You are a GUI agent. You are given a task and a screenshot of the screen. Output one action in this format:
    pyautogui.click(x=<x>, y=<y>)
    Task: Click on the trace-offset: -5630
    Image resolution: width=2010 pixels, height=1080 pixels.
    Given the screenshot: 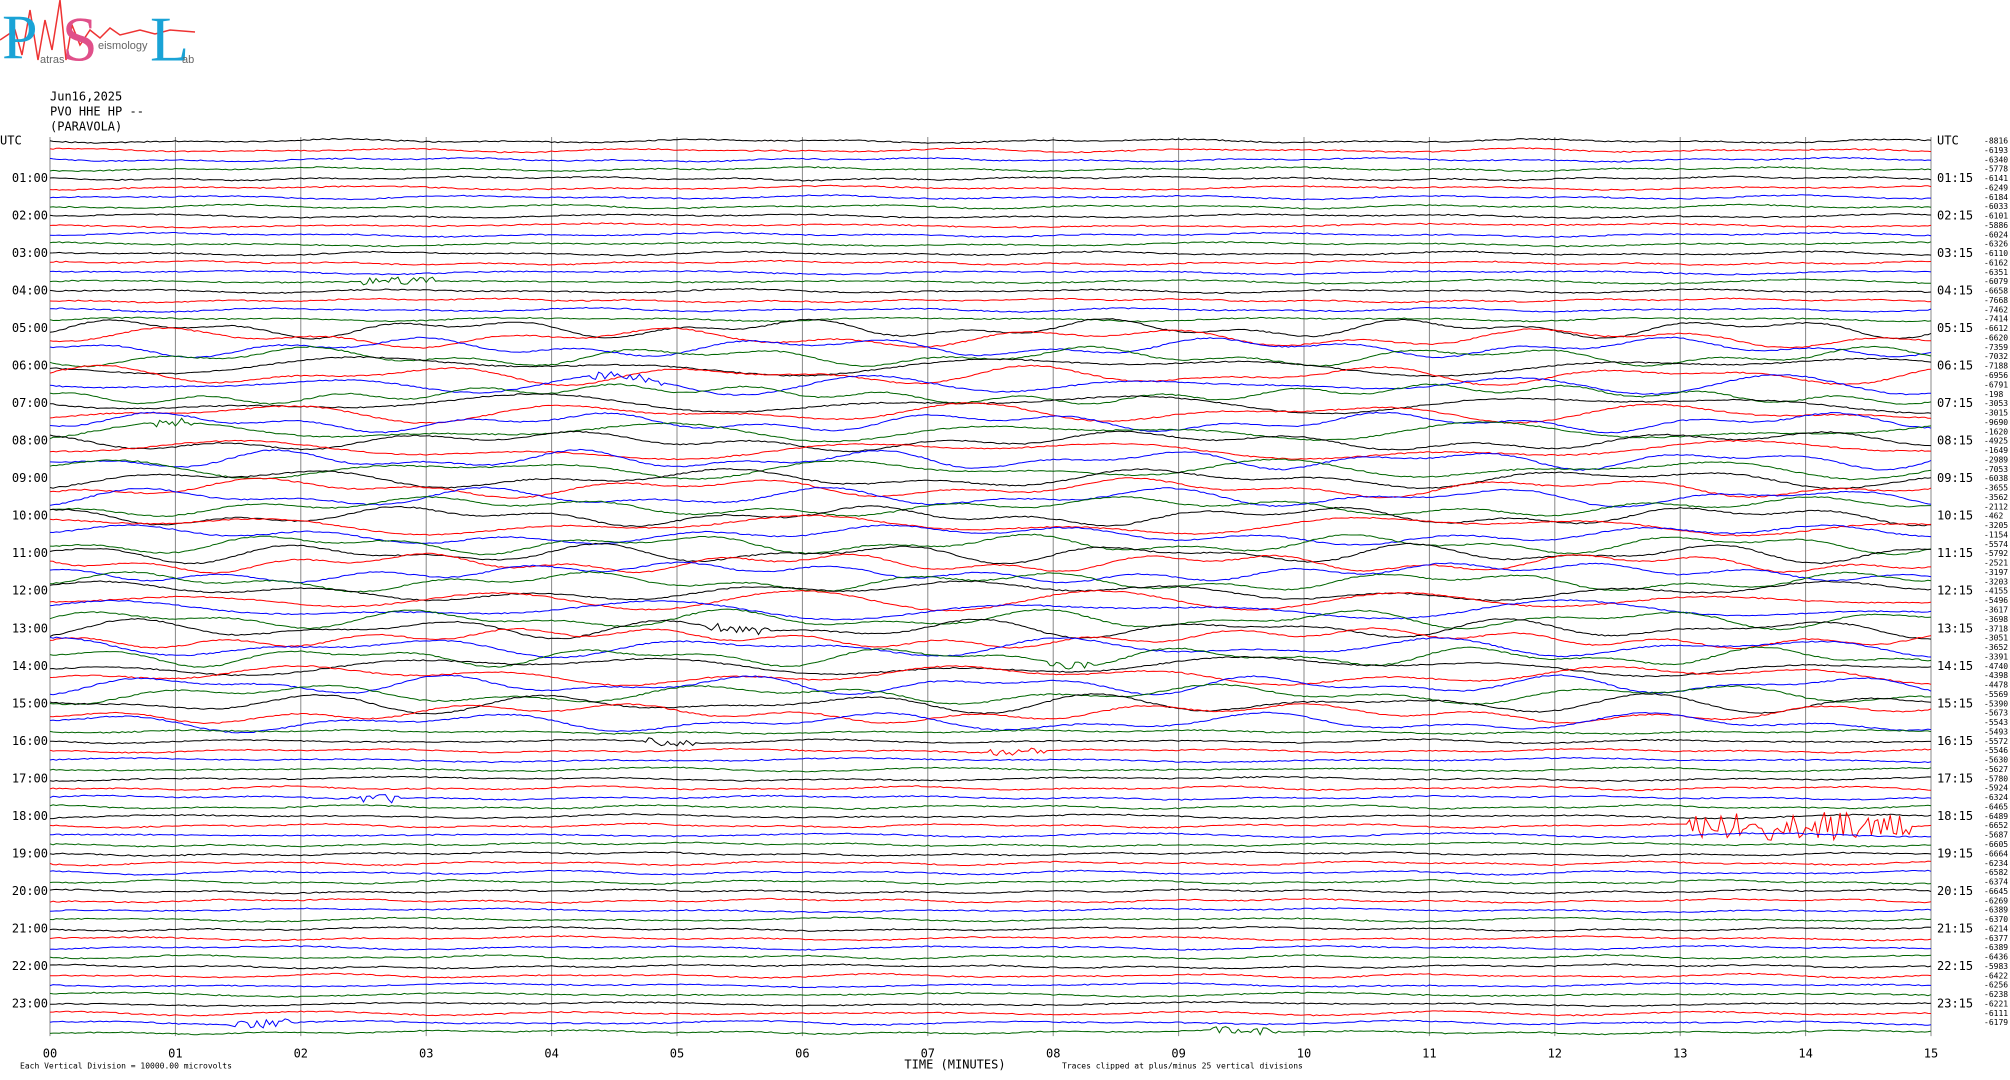 What is the action you would take?
    pyautogui.click(x=1996, y=760)
    